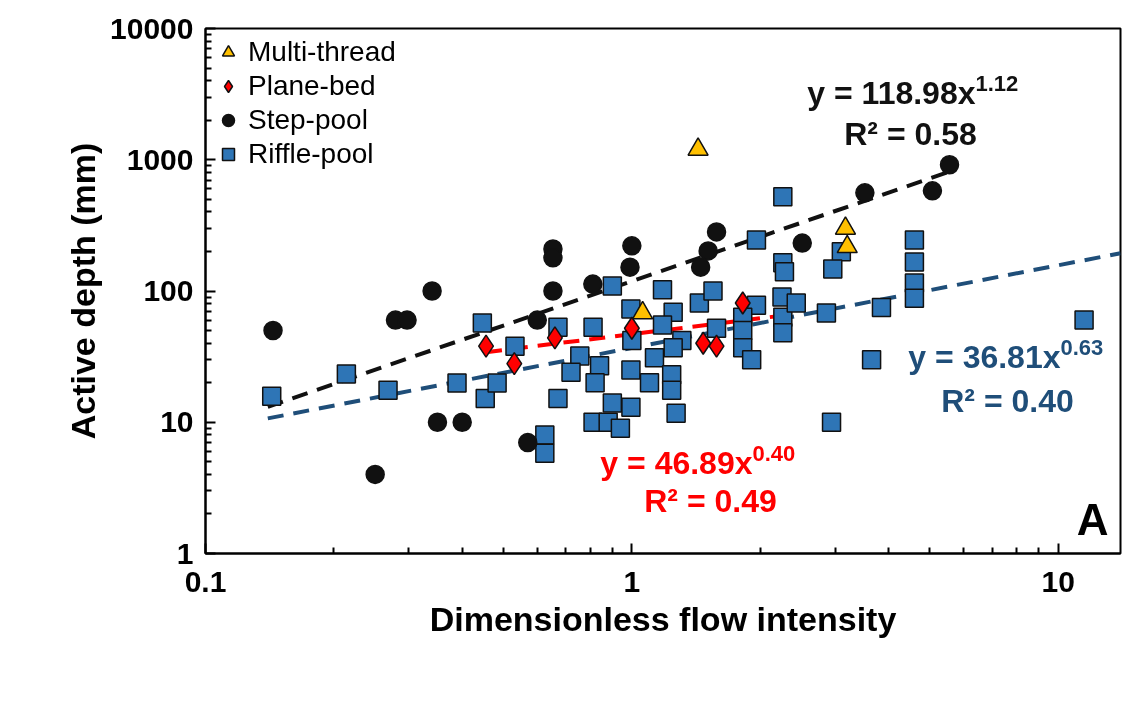 The width and height of the screenshot is (1134, 702). I want to click on legend-label: Step-pool, so click(308, 120).